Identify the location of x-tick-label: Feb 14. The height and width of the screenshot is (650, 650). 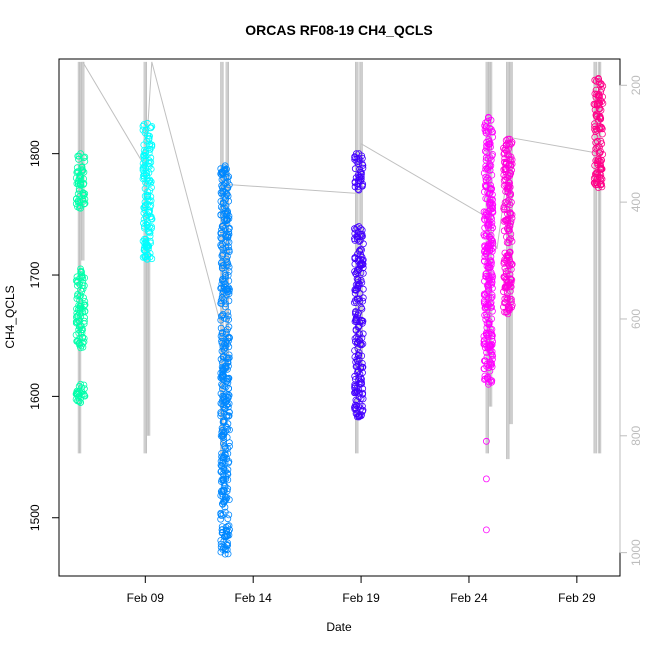
(254, 598).